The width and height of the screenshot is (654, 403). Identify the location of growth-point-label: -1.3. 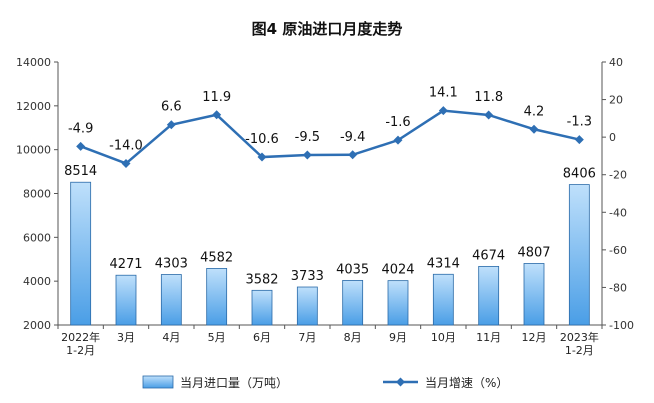
(579, 122).